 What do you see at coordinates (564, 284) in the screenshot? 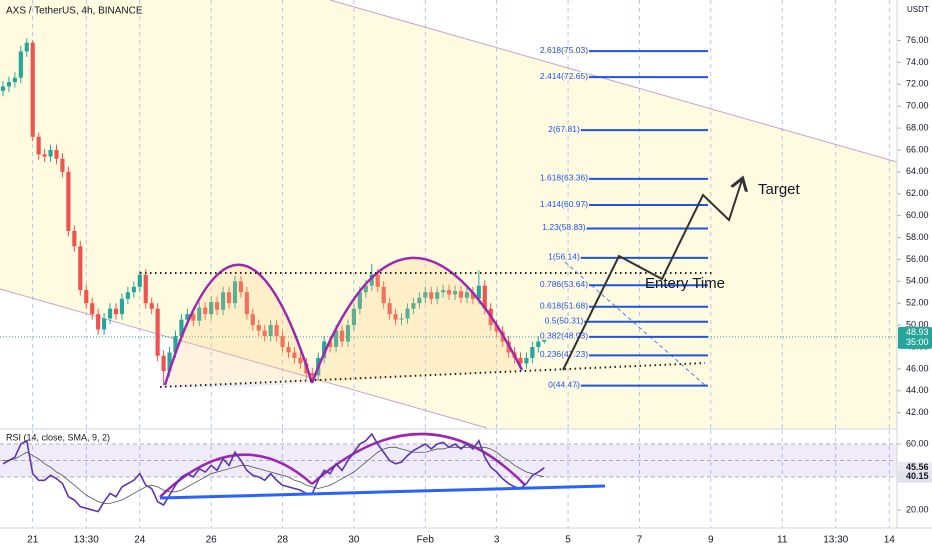
I see `fib-label: 0.786(53.64)` at bounding box center [564, 284].